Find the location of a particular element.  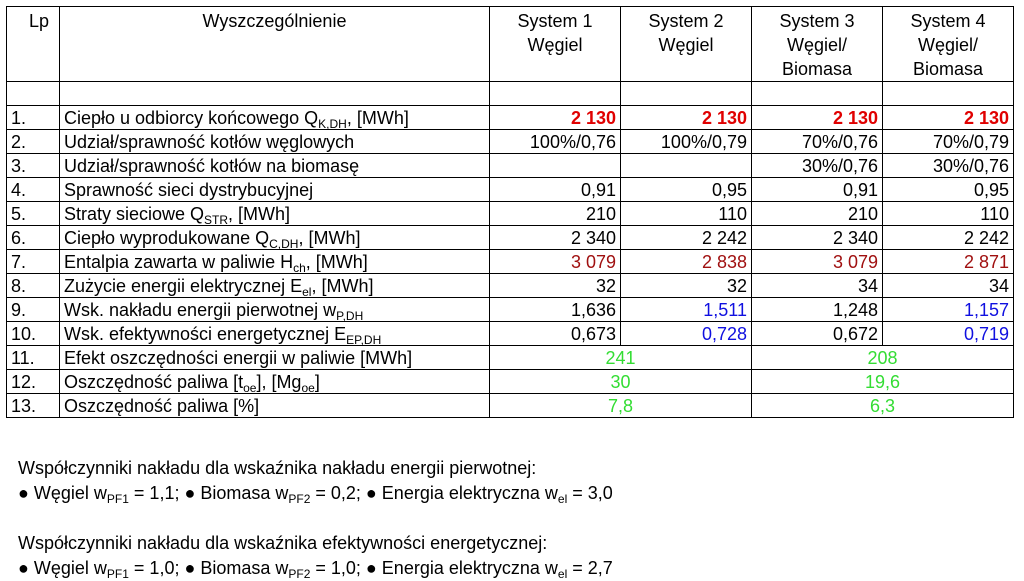

row-label: Ciepło u odbiorcy końcowego QK,DH, [MWh] is located at coordinates (274, 117).